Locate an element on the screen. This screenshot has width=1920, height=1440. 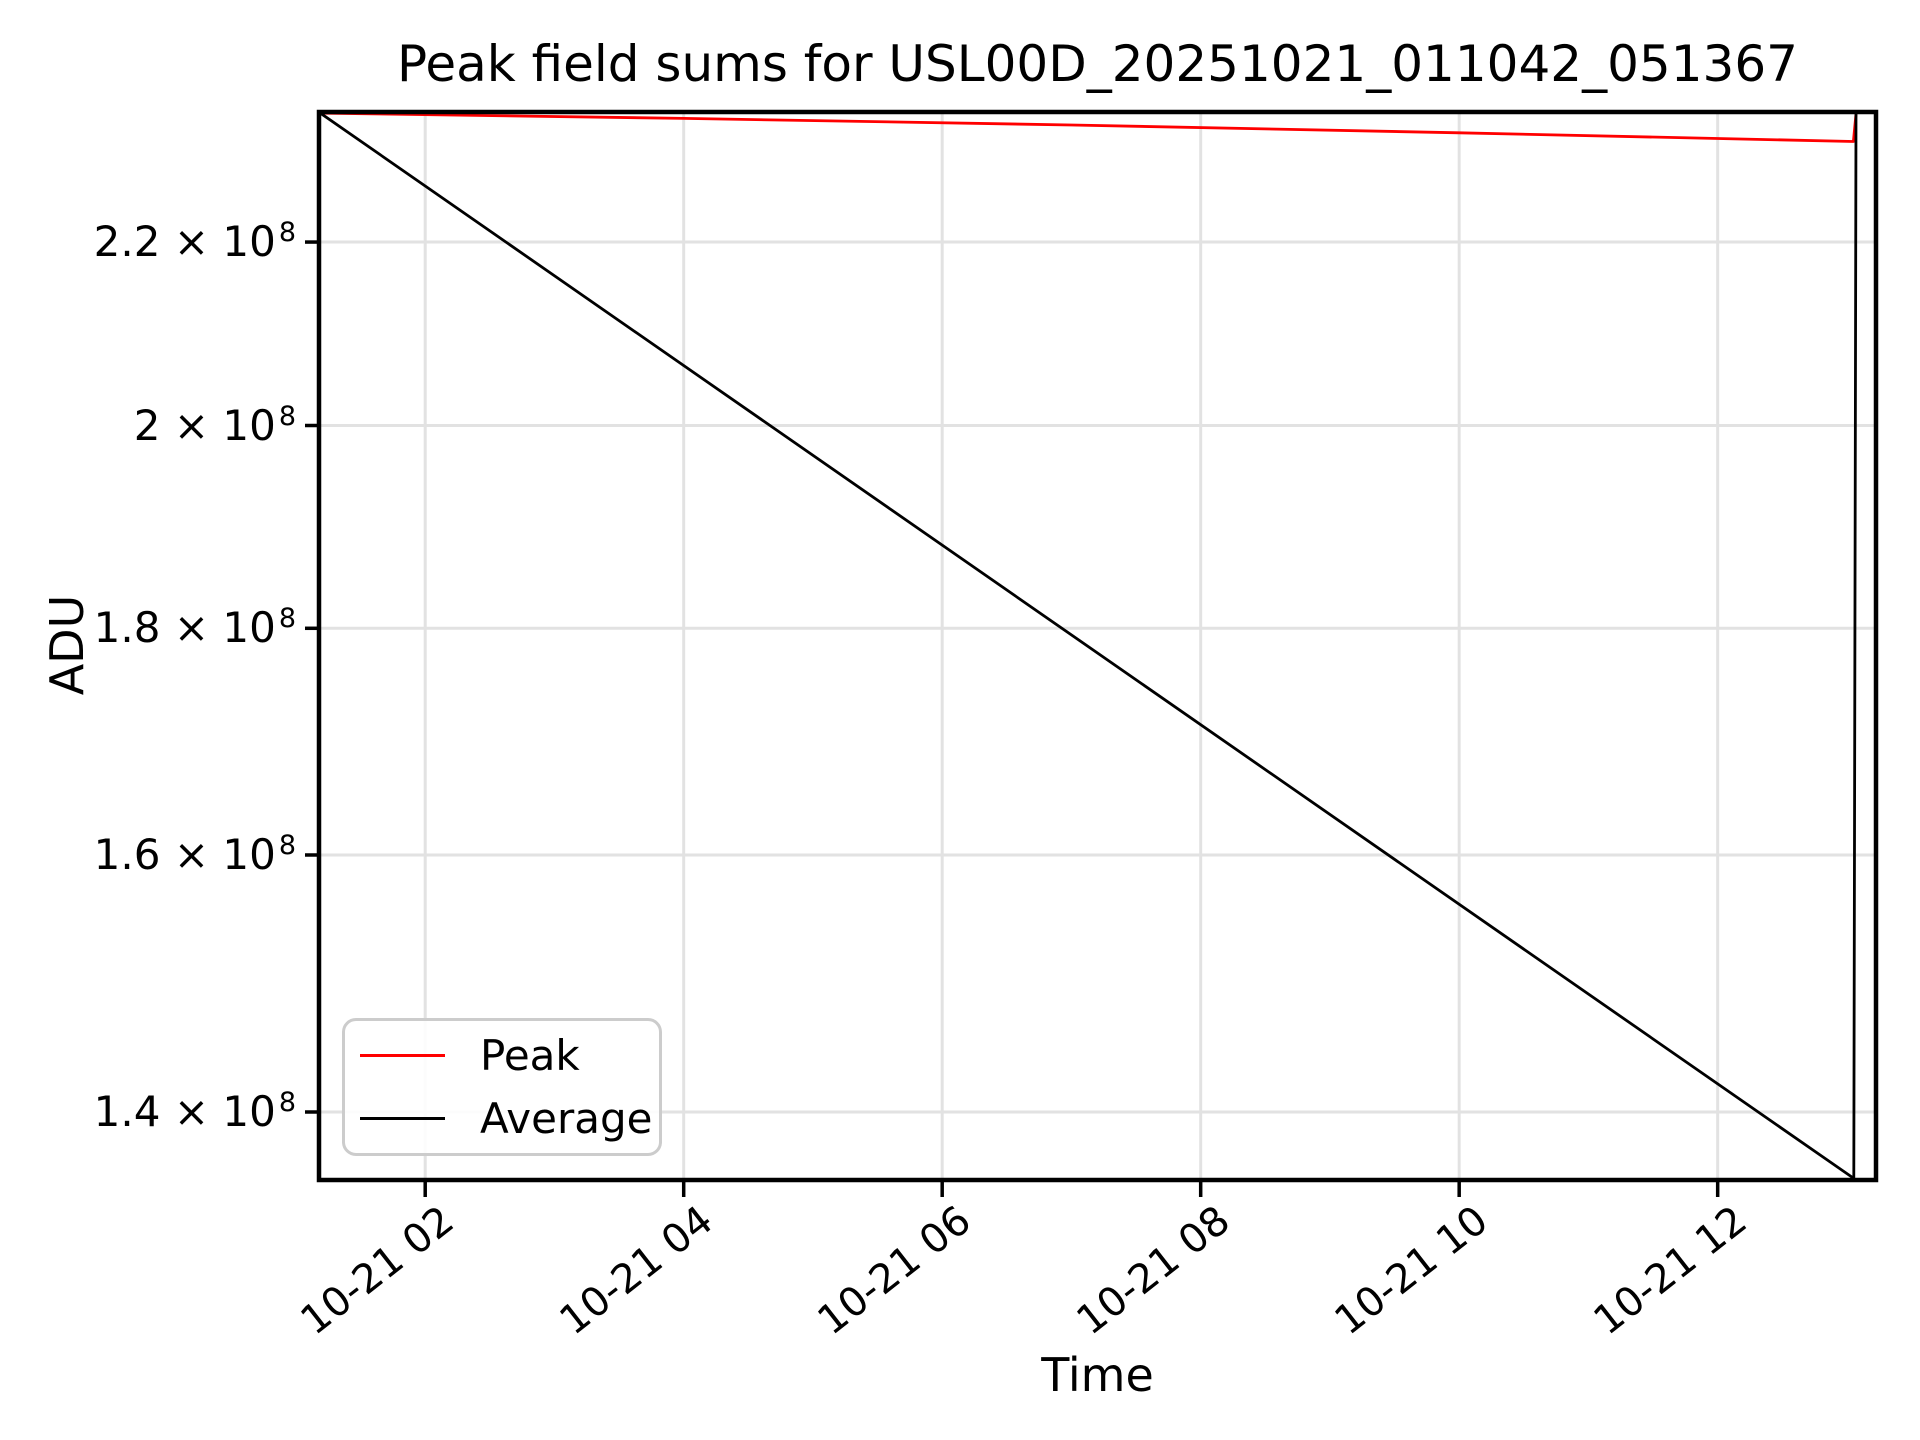
legend-entry-average: Average is located at coordinates (502, 1118).